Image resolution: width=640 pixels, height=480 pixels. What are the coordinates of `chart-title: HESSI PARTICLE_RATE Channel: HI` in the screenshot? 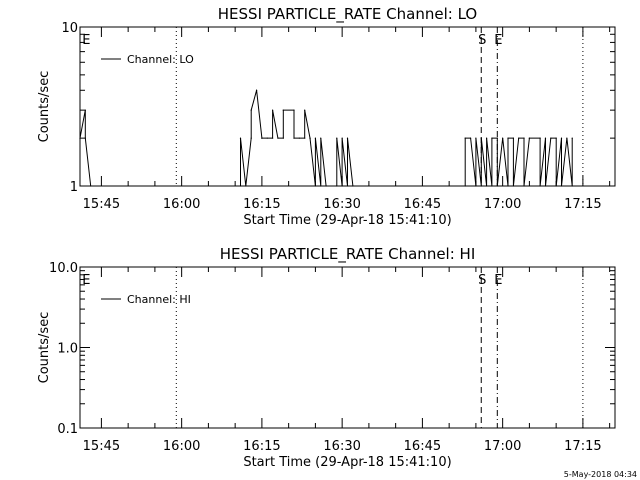 It's located at (348, 254).